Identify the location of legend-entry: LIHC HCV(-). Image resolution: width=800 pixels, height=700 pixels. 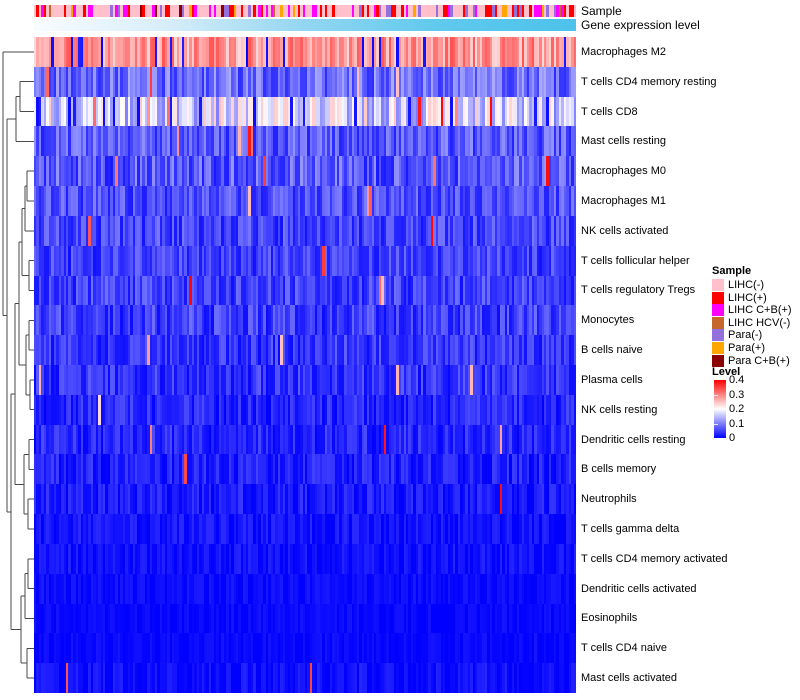
(751, 322).